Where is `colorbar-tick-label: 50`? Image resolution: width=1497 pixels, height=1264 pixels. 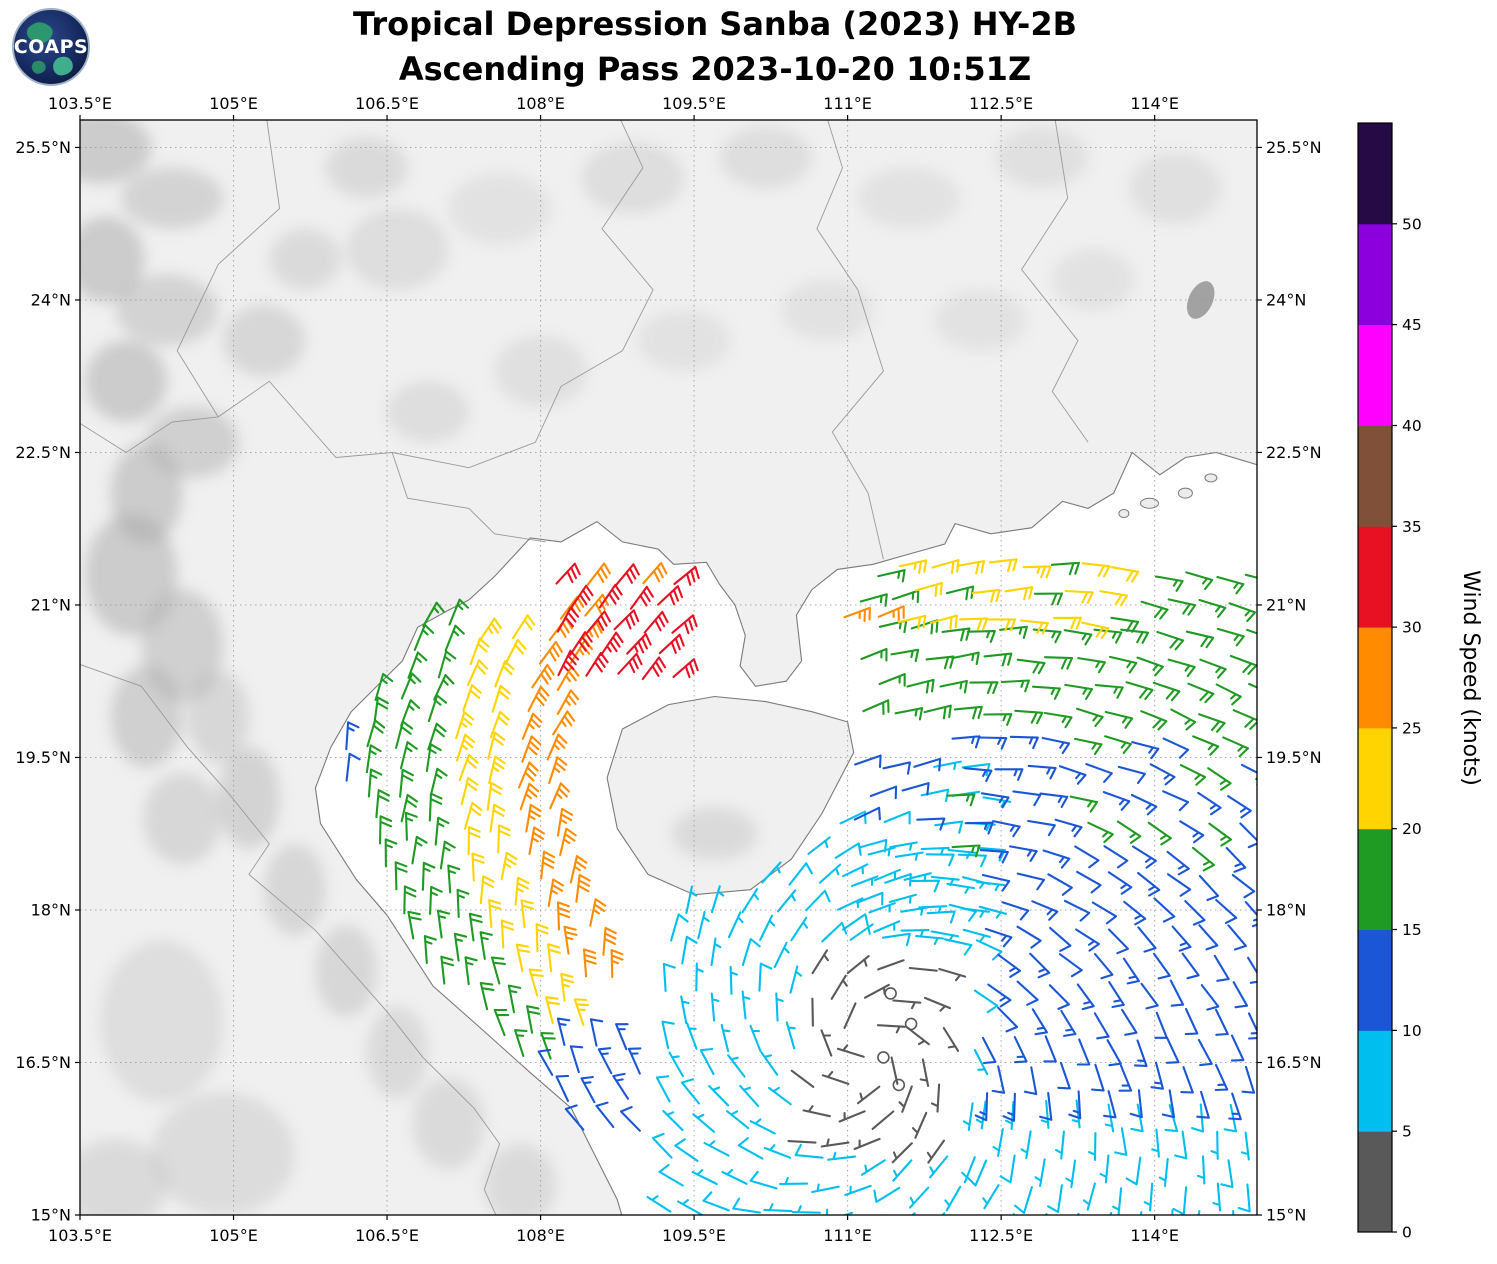 colorbar-tick-label: 50 is located at coordinates (1412, 224).